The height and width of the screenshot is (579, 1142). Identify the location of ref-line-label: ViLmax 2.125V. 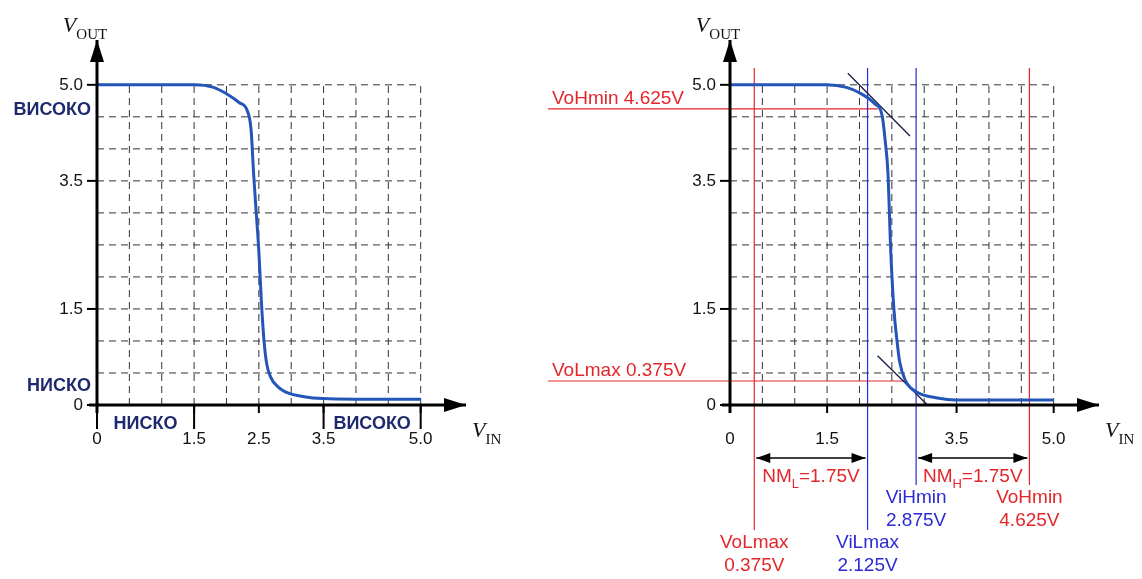
(868, 553).